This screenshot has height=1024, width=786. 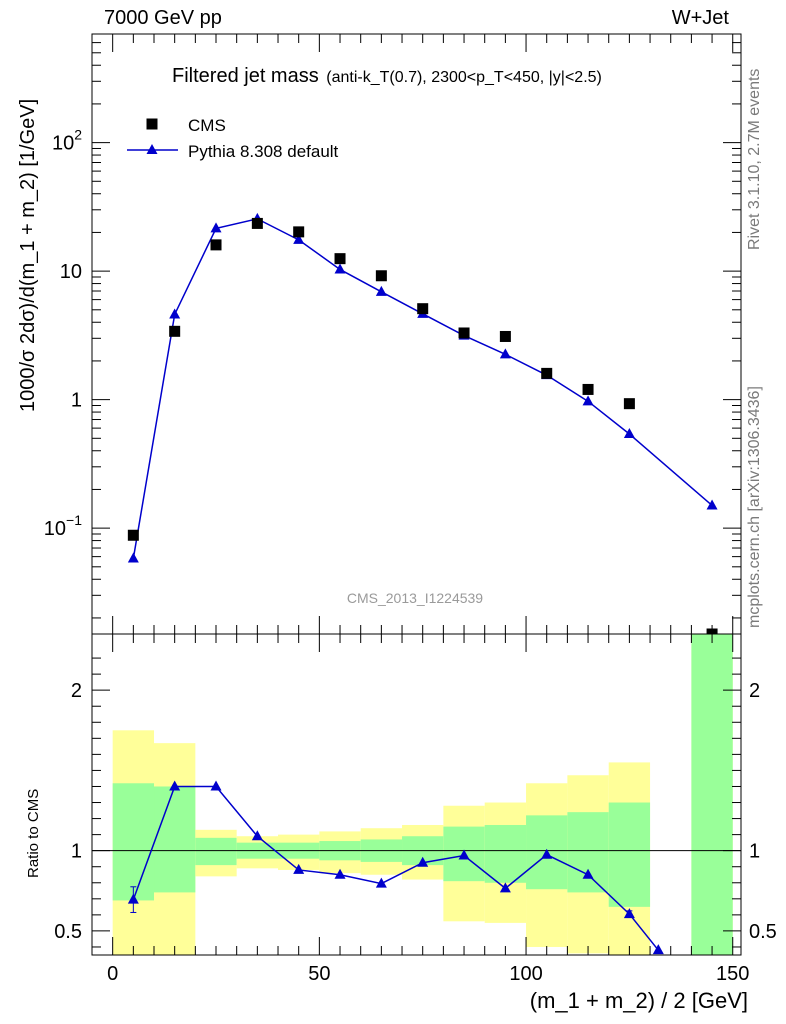 I want to click on header-right: W+Jet, so click(x=701, y=18).